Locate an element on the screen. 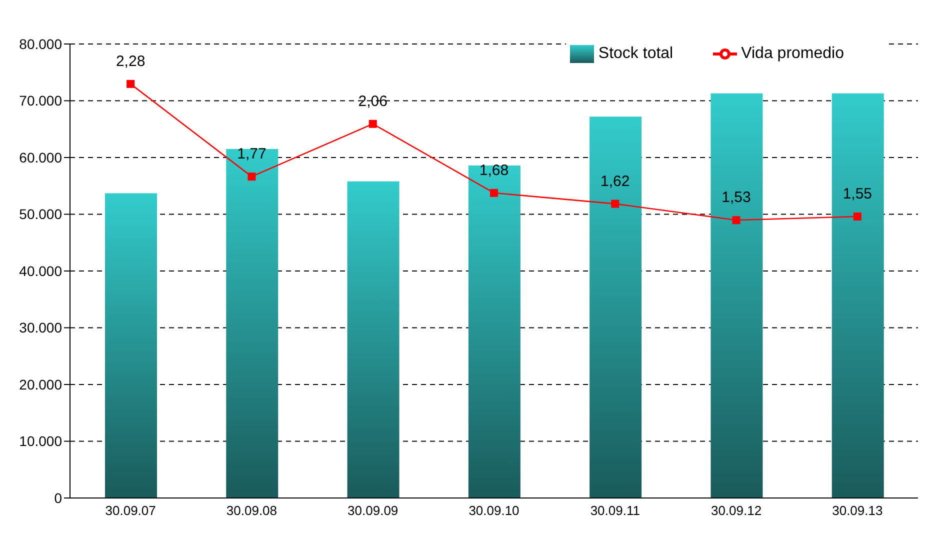 The height and width of the screenshot is (538, 936). x-tick-label: 30.09.13 is located at coordinates (857, 510).